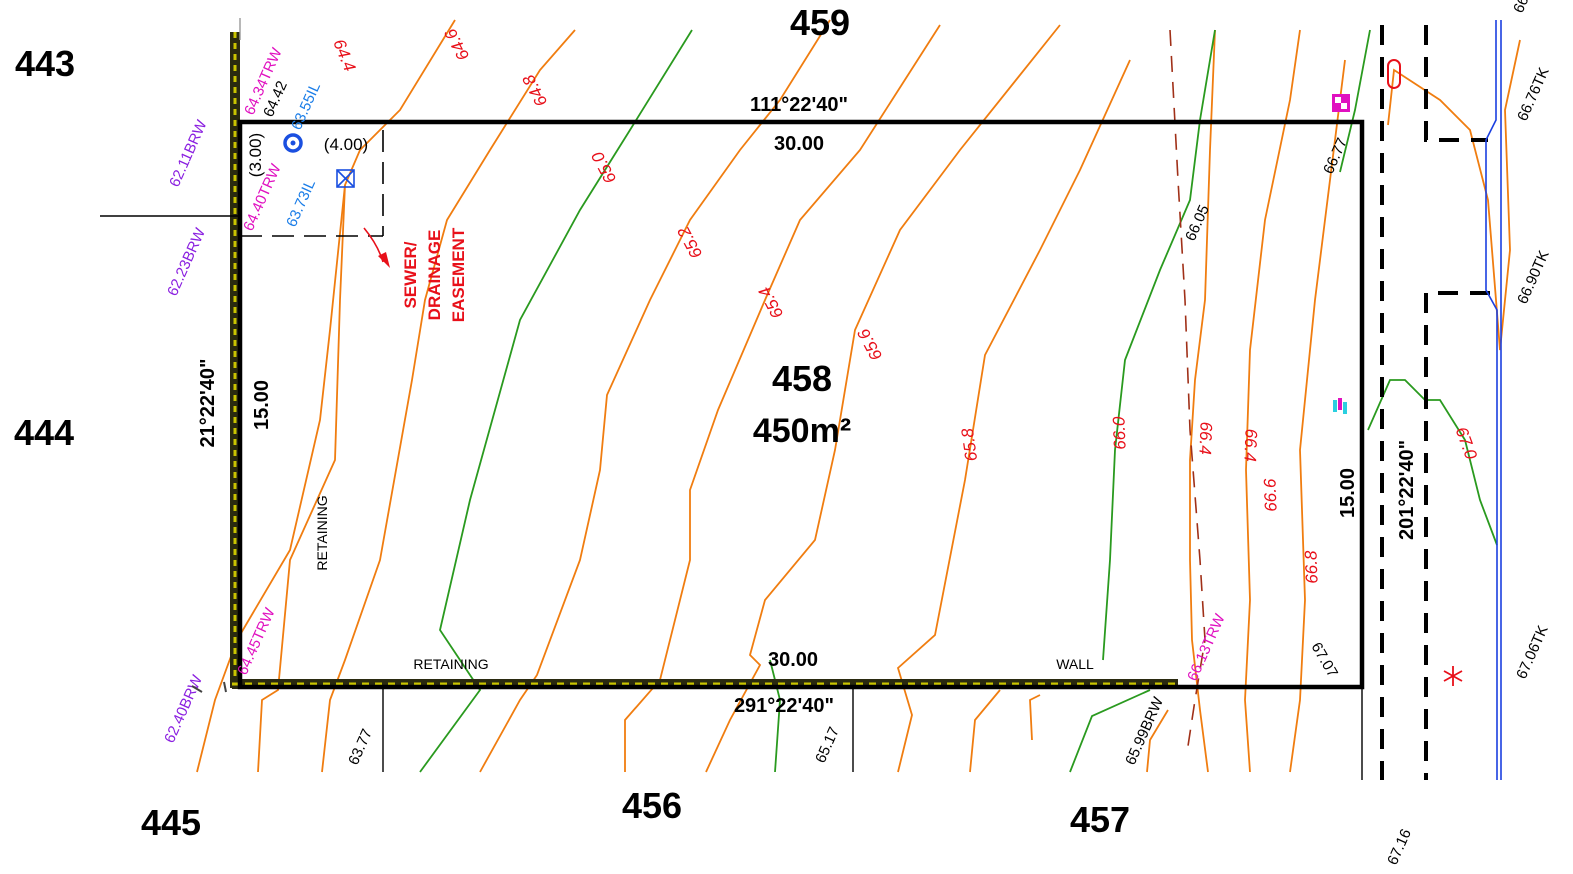 The height and width of the screenshot is (874, 1573). I want to click on star-marker-icon, so click(1453, 676).